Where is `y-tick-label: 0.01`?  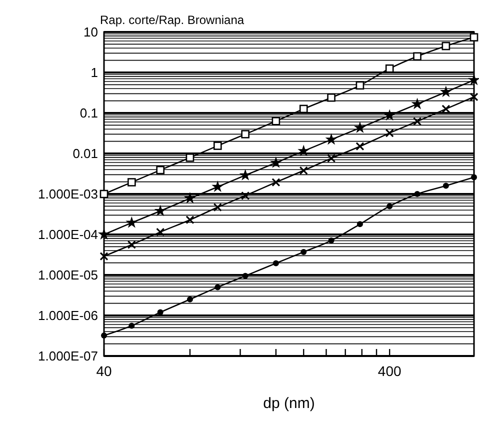 y-tick-label: 0.01 is located at coordinates (85, 154).